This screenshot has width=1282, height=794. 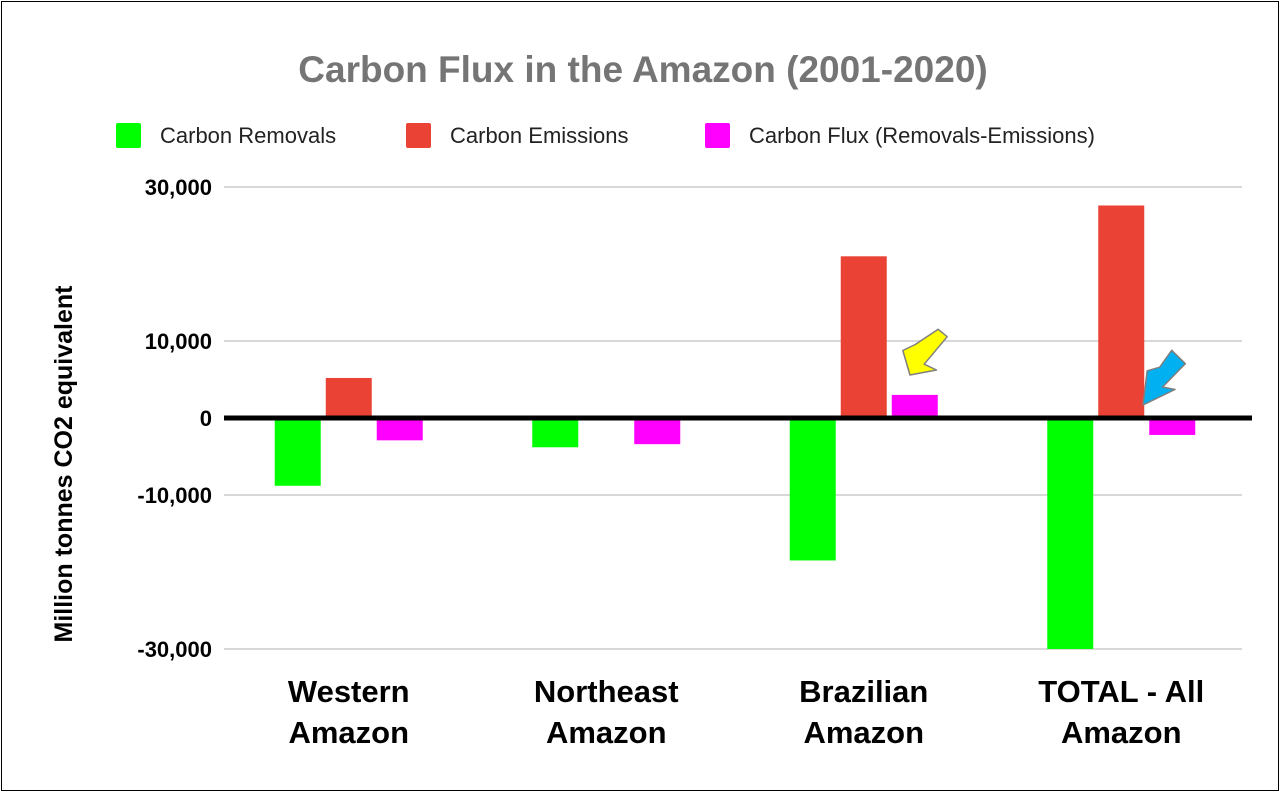 What do you see at coordinates (863, 712) in the screenshot?
I see `x-tick-label-2: Brazilian Amazon` at bounding box center [863, 712].